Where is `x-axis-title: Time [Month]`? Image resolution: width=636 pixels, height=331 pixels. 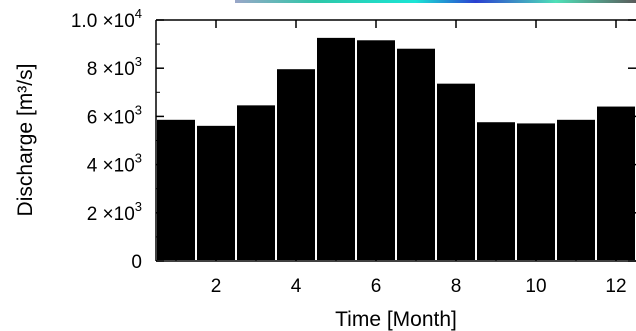
x-axis-title: Time [Month] is located at coordinates (396, 319).